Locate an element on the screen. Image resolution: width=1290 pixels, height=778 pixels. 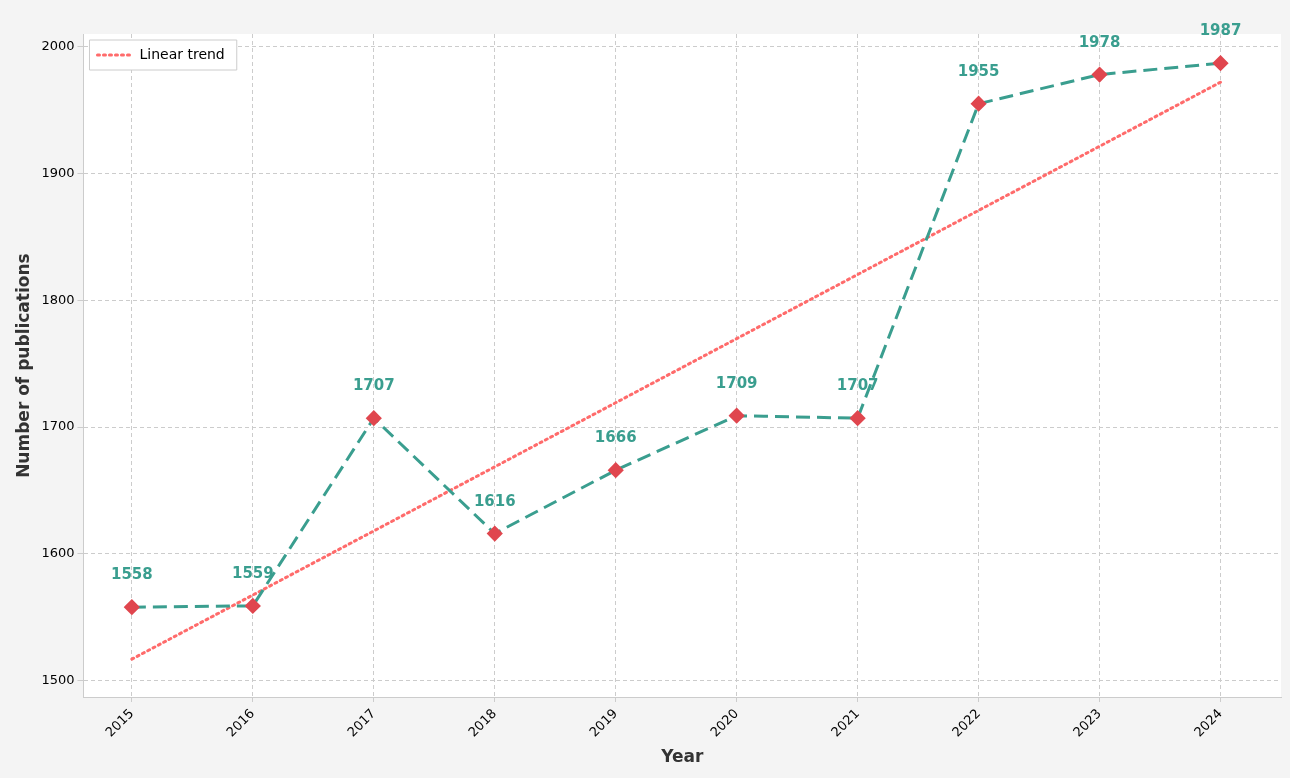
y-tick-label: 1900 is located at coordinates (58, 172).